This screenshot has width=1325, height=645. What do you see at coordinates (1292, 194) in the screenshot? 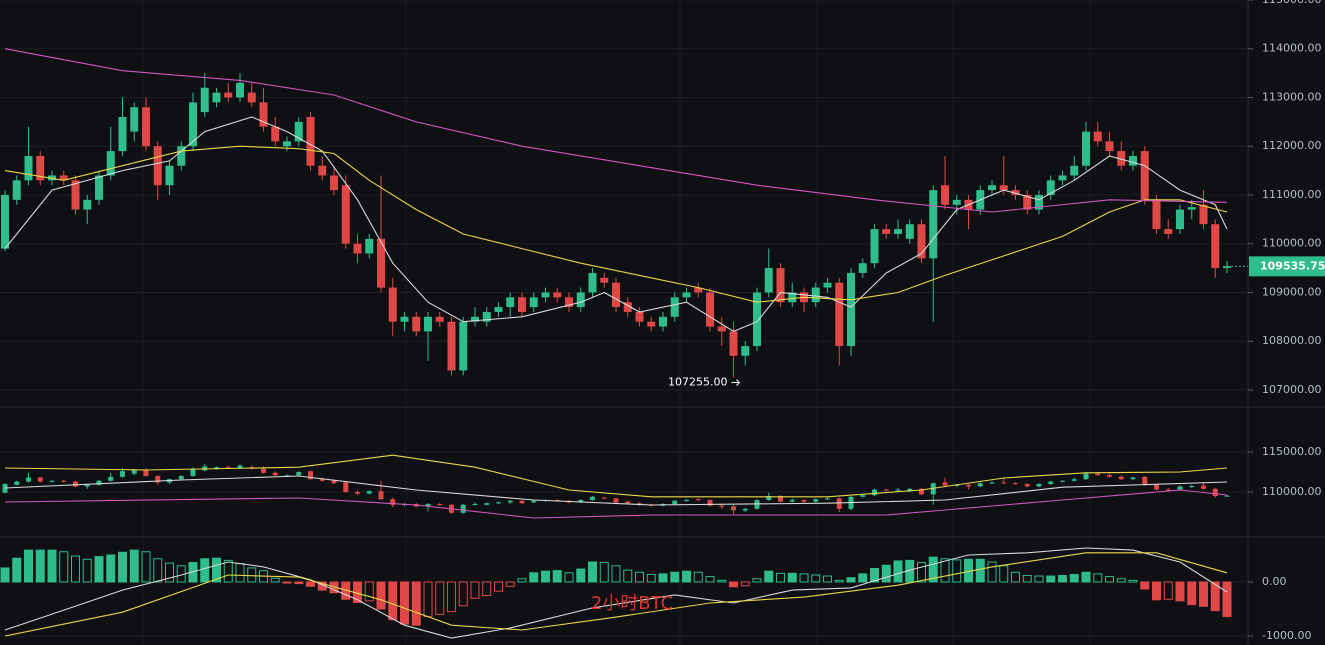
I see `y-tick-label: 111000.00` at bounding box center [1292, 194].